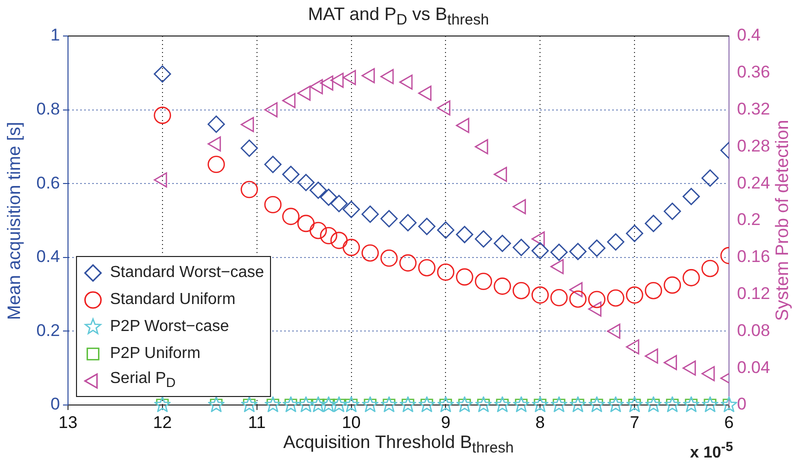 The width and height of the screenshot is (798, 463). Describe the element at coordinates (170, 327) in the screenshot. I see `legend-label: P2P Worst−case` at that location.